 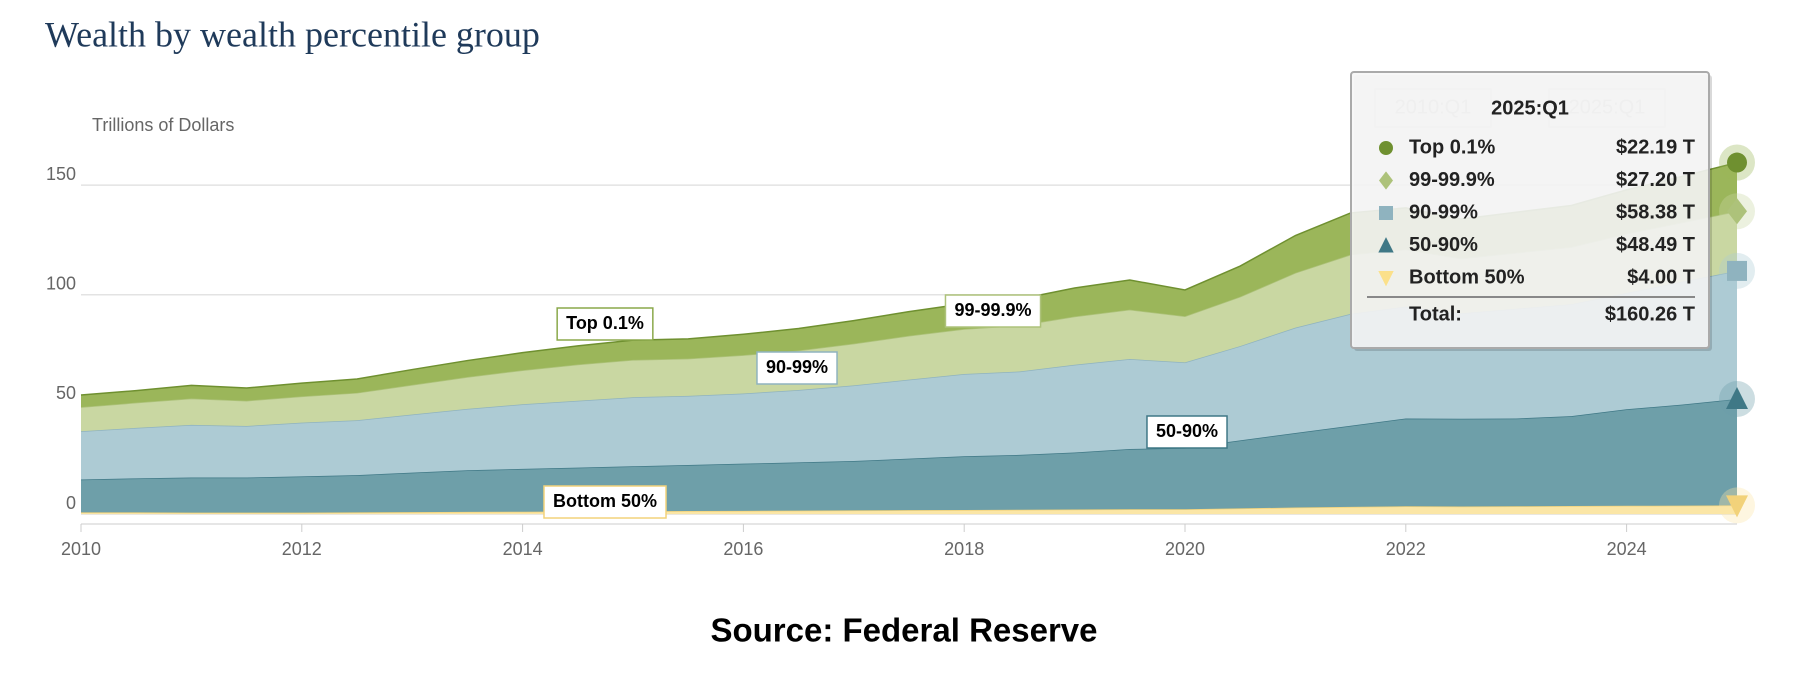 What do you see at coordinates (292, 34) in the screenshot?
I see `chart-title: Wealth by wealth percentile group` at bounding box center [292, 34].